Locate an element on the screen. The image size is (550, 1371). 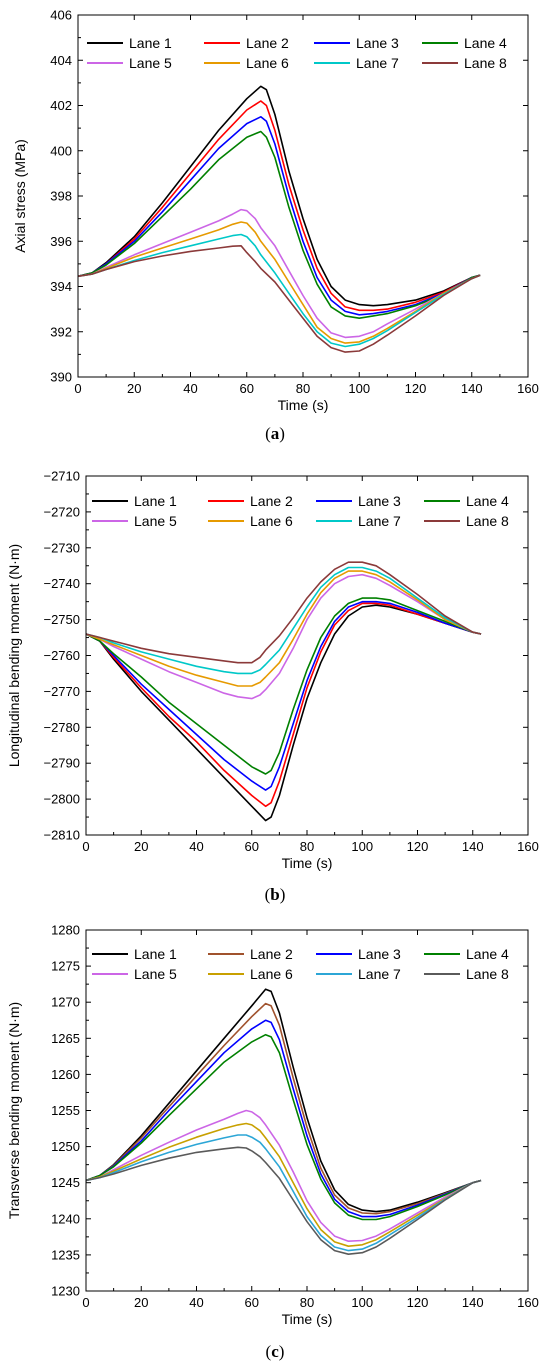
panel-a-caption: (a) is located at coordinates (275, 433).